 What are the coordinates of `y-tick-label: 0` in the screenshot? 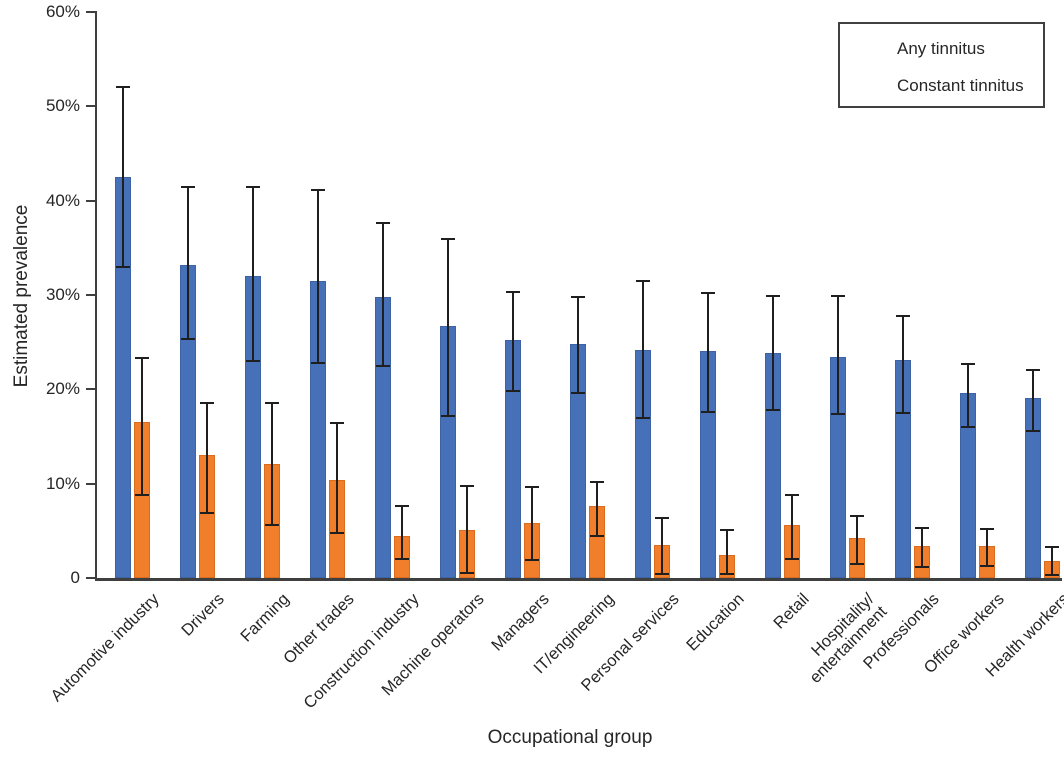 It's located at (75, 577).